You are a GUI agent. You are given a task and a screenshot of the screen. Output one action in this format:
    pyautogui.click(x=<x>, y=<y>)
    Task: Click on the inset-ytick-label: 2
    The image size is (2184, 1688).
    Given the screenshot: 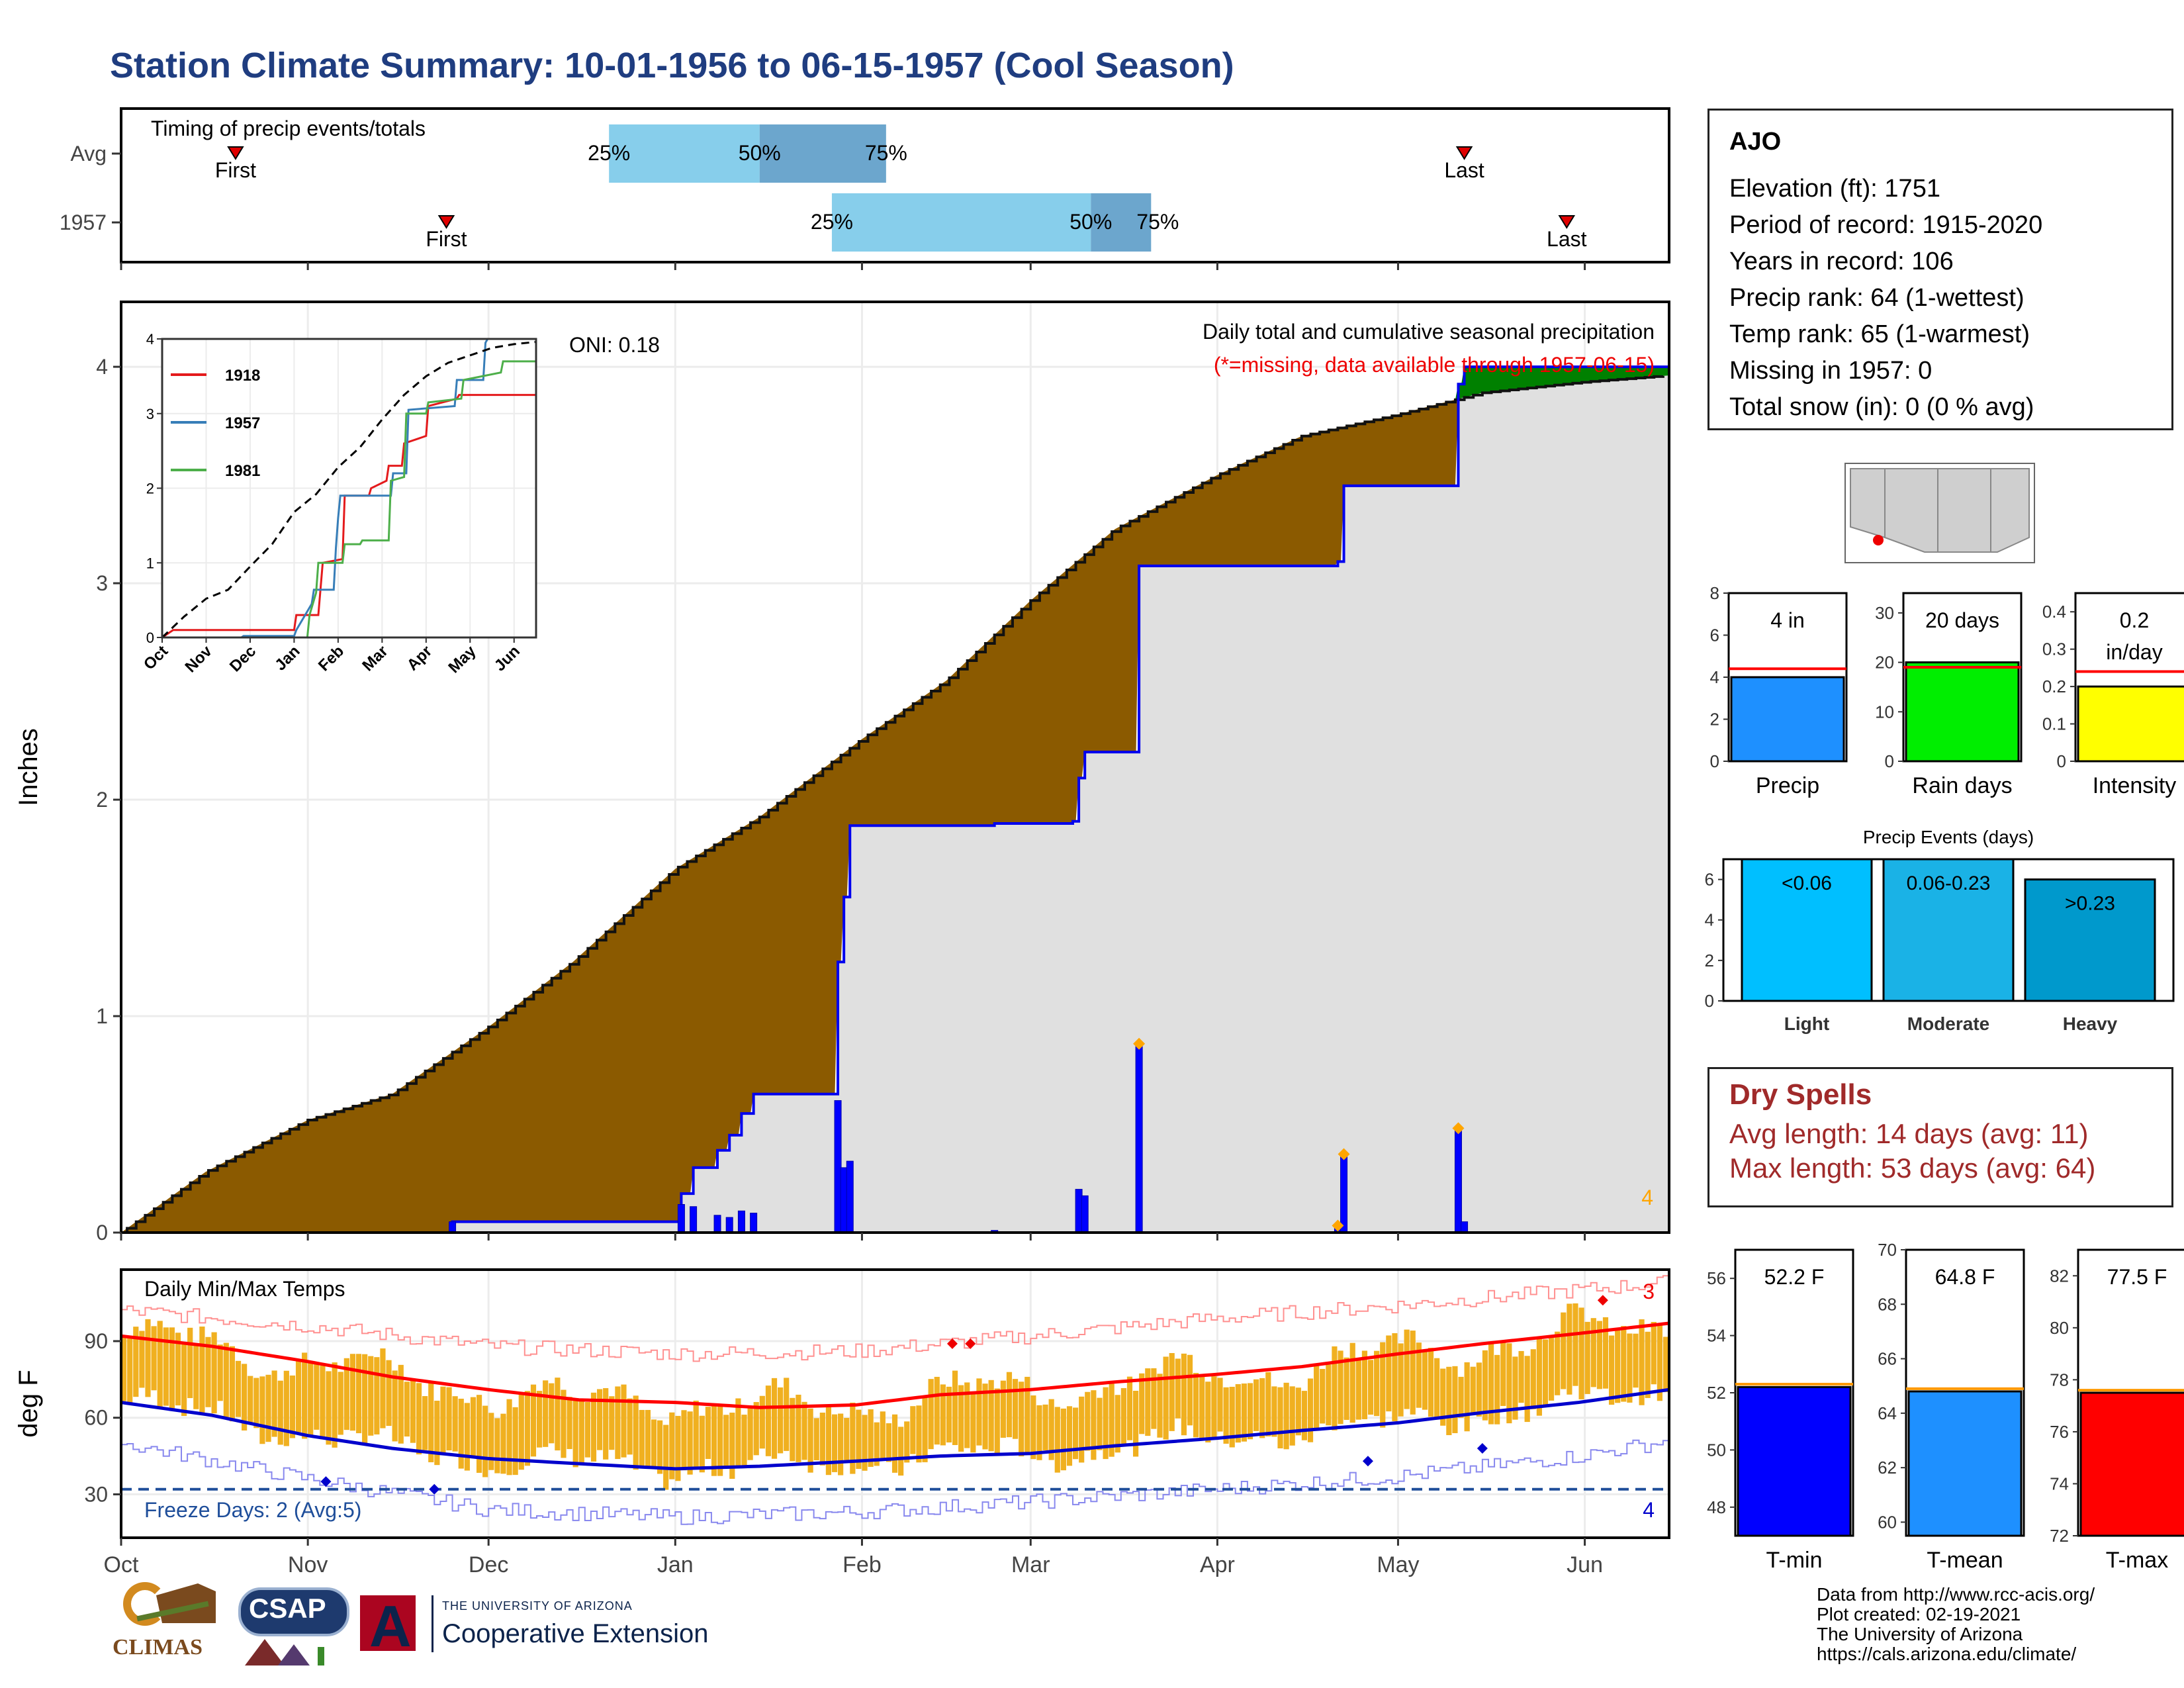 What is the action you would take?
    pyautogui.click(x=150, y=489)
    